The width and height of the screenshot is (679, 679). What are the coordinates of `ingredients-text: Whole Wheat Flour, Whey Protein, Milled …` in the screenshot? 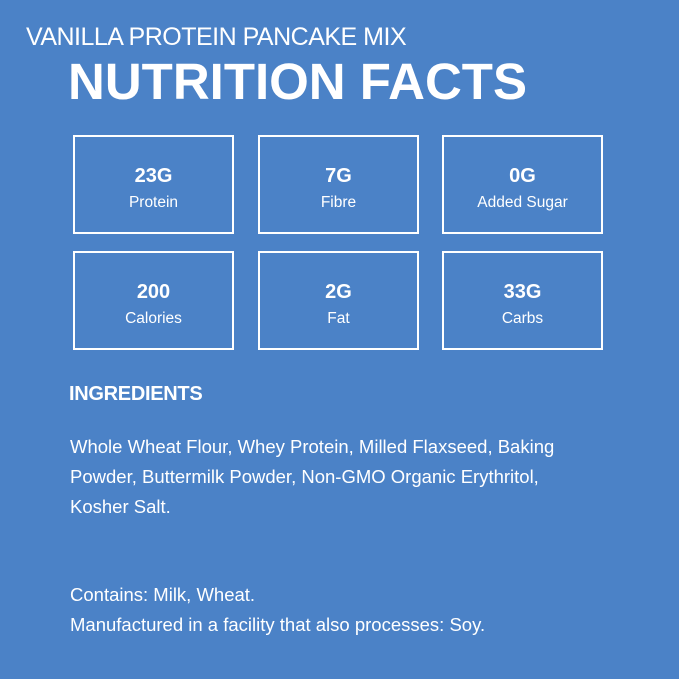 It's located at (312, 476).